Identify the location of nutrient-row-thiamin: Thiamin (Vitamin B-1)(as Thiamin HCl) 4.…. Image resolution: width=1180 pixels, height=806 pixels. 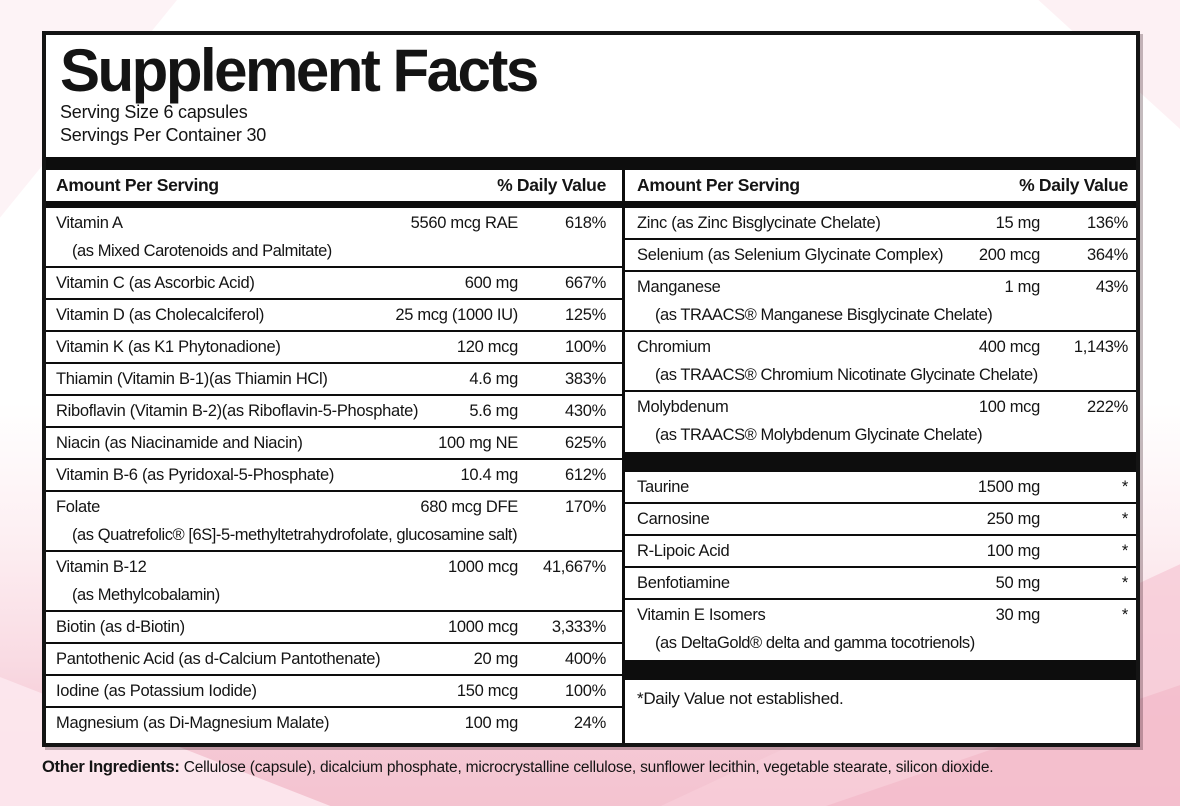
(334, 378).